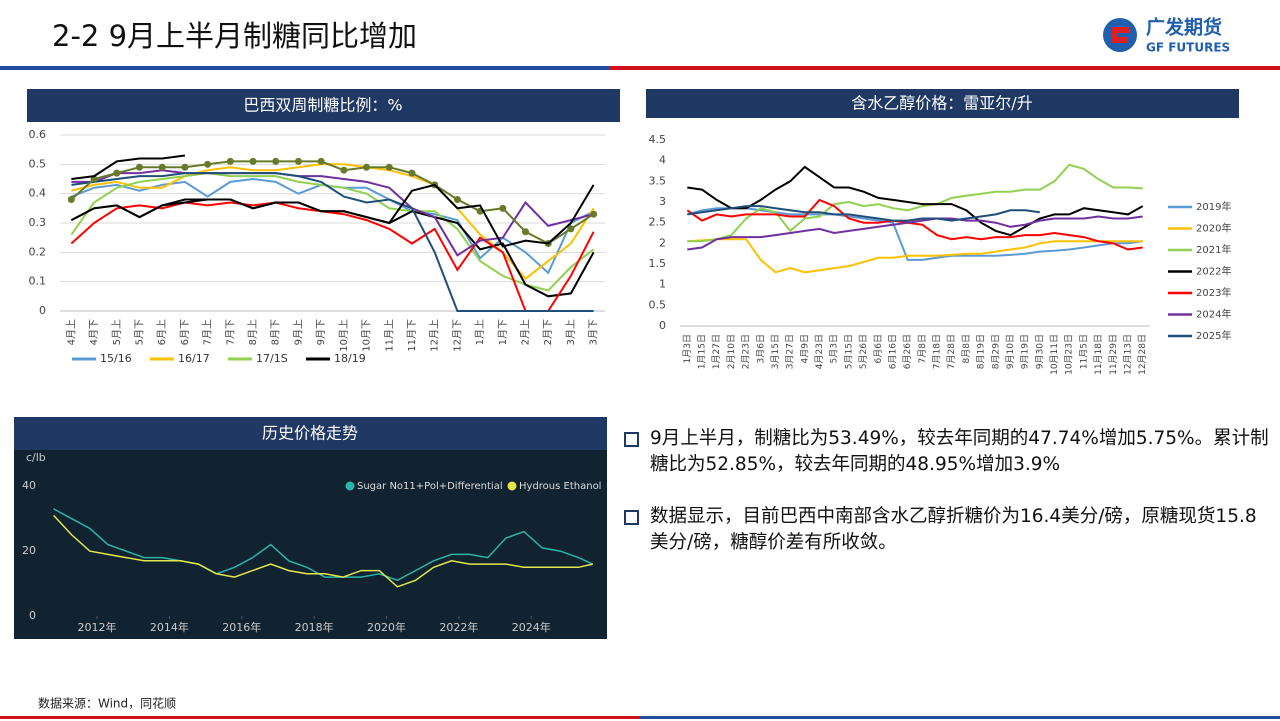 The width and height of the screenshot is (1280, 721). Describe the element at coordinates (560, 486) in the screenshot. I see `legend-label: Hydrous Ethanol` at that location.